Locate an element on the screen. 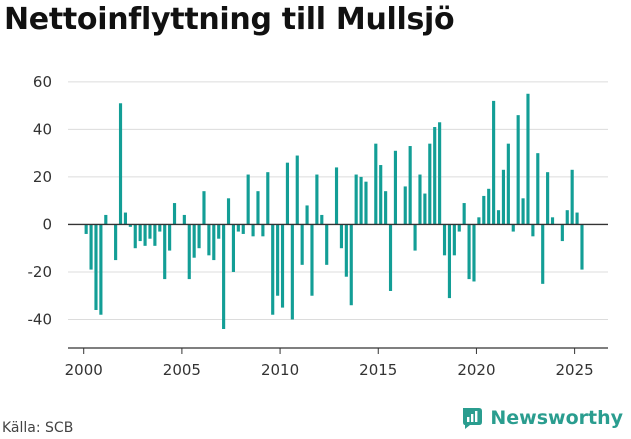  brand-name: Newsworthy is located at coordinates (556, 418).